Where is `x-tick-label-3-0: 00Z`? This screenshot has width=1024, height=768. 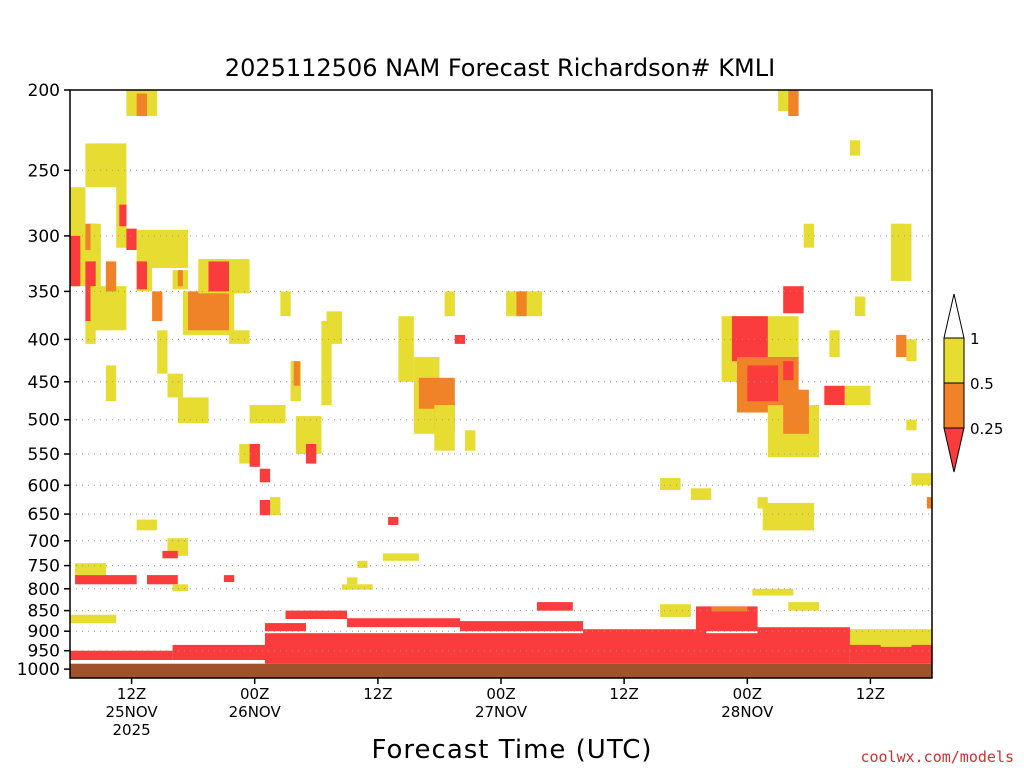
x-tick-label-3-0: 00Z is located at coordinates (500, 694).